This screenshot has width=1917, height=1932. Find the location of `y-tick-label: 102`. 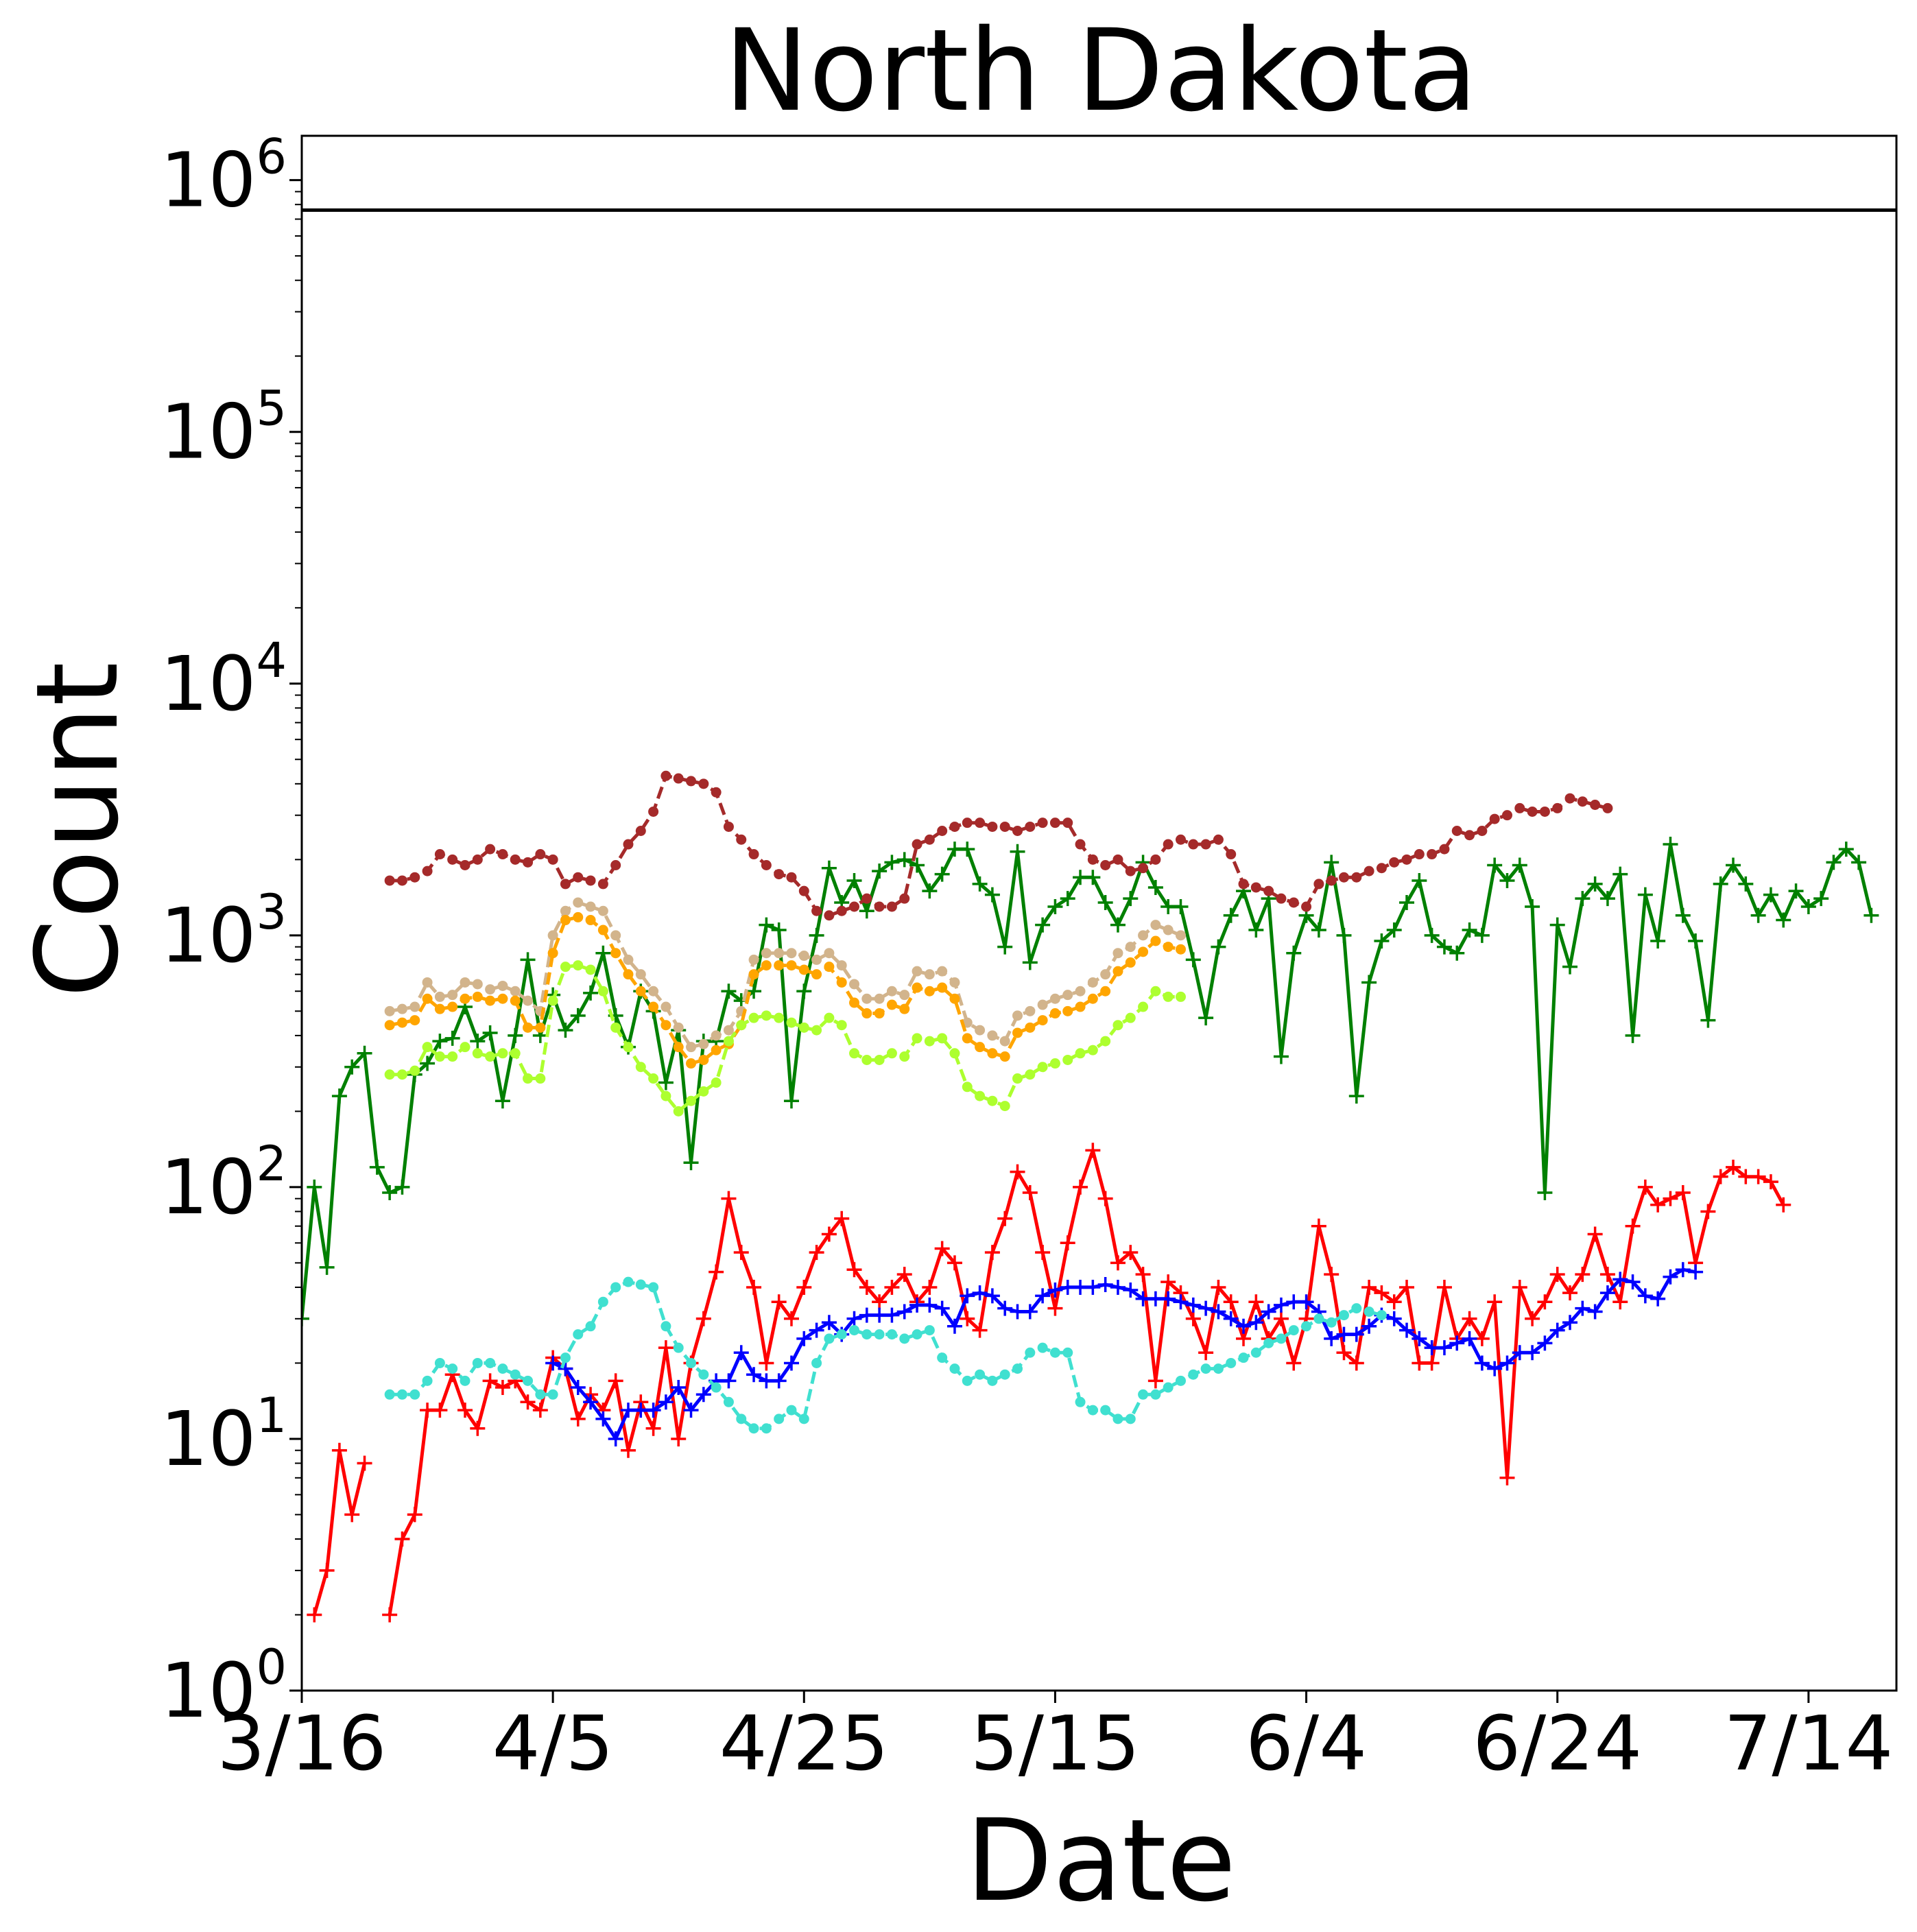

y-tick-label: 102 is located at coordinates (223, 1183).